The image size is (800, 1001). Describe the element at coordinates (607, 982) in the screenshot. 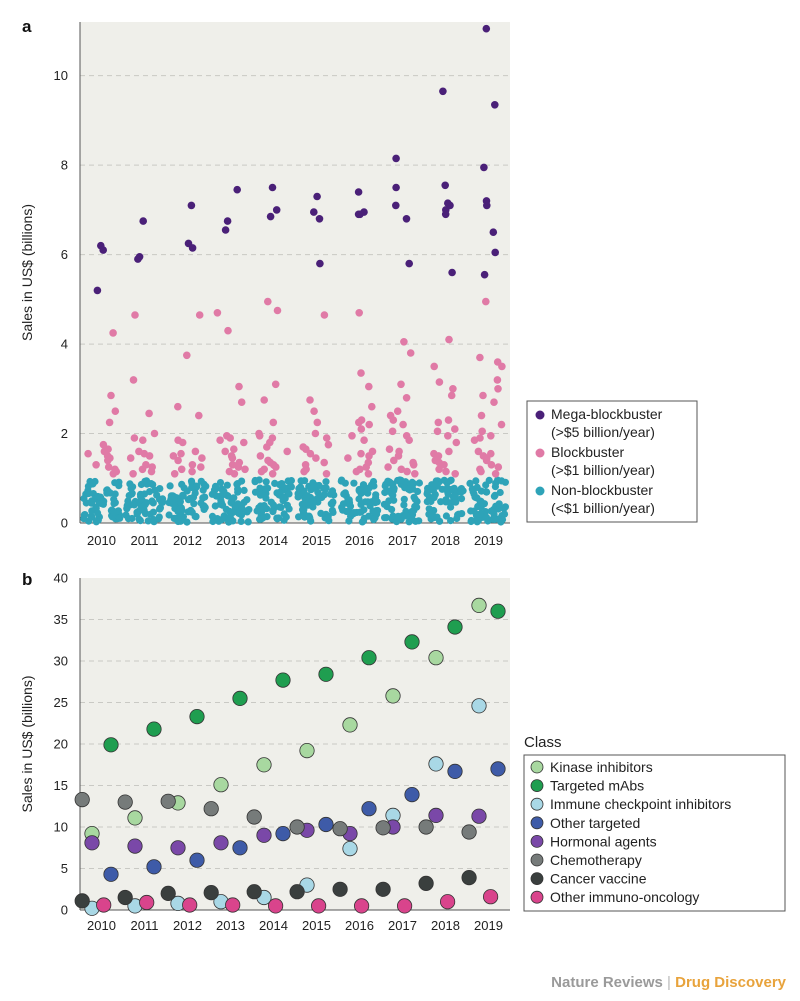

I see `credit-journal: Nature Reviews` at that location.